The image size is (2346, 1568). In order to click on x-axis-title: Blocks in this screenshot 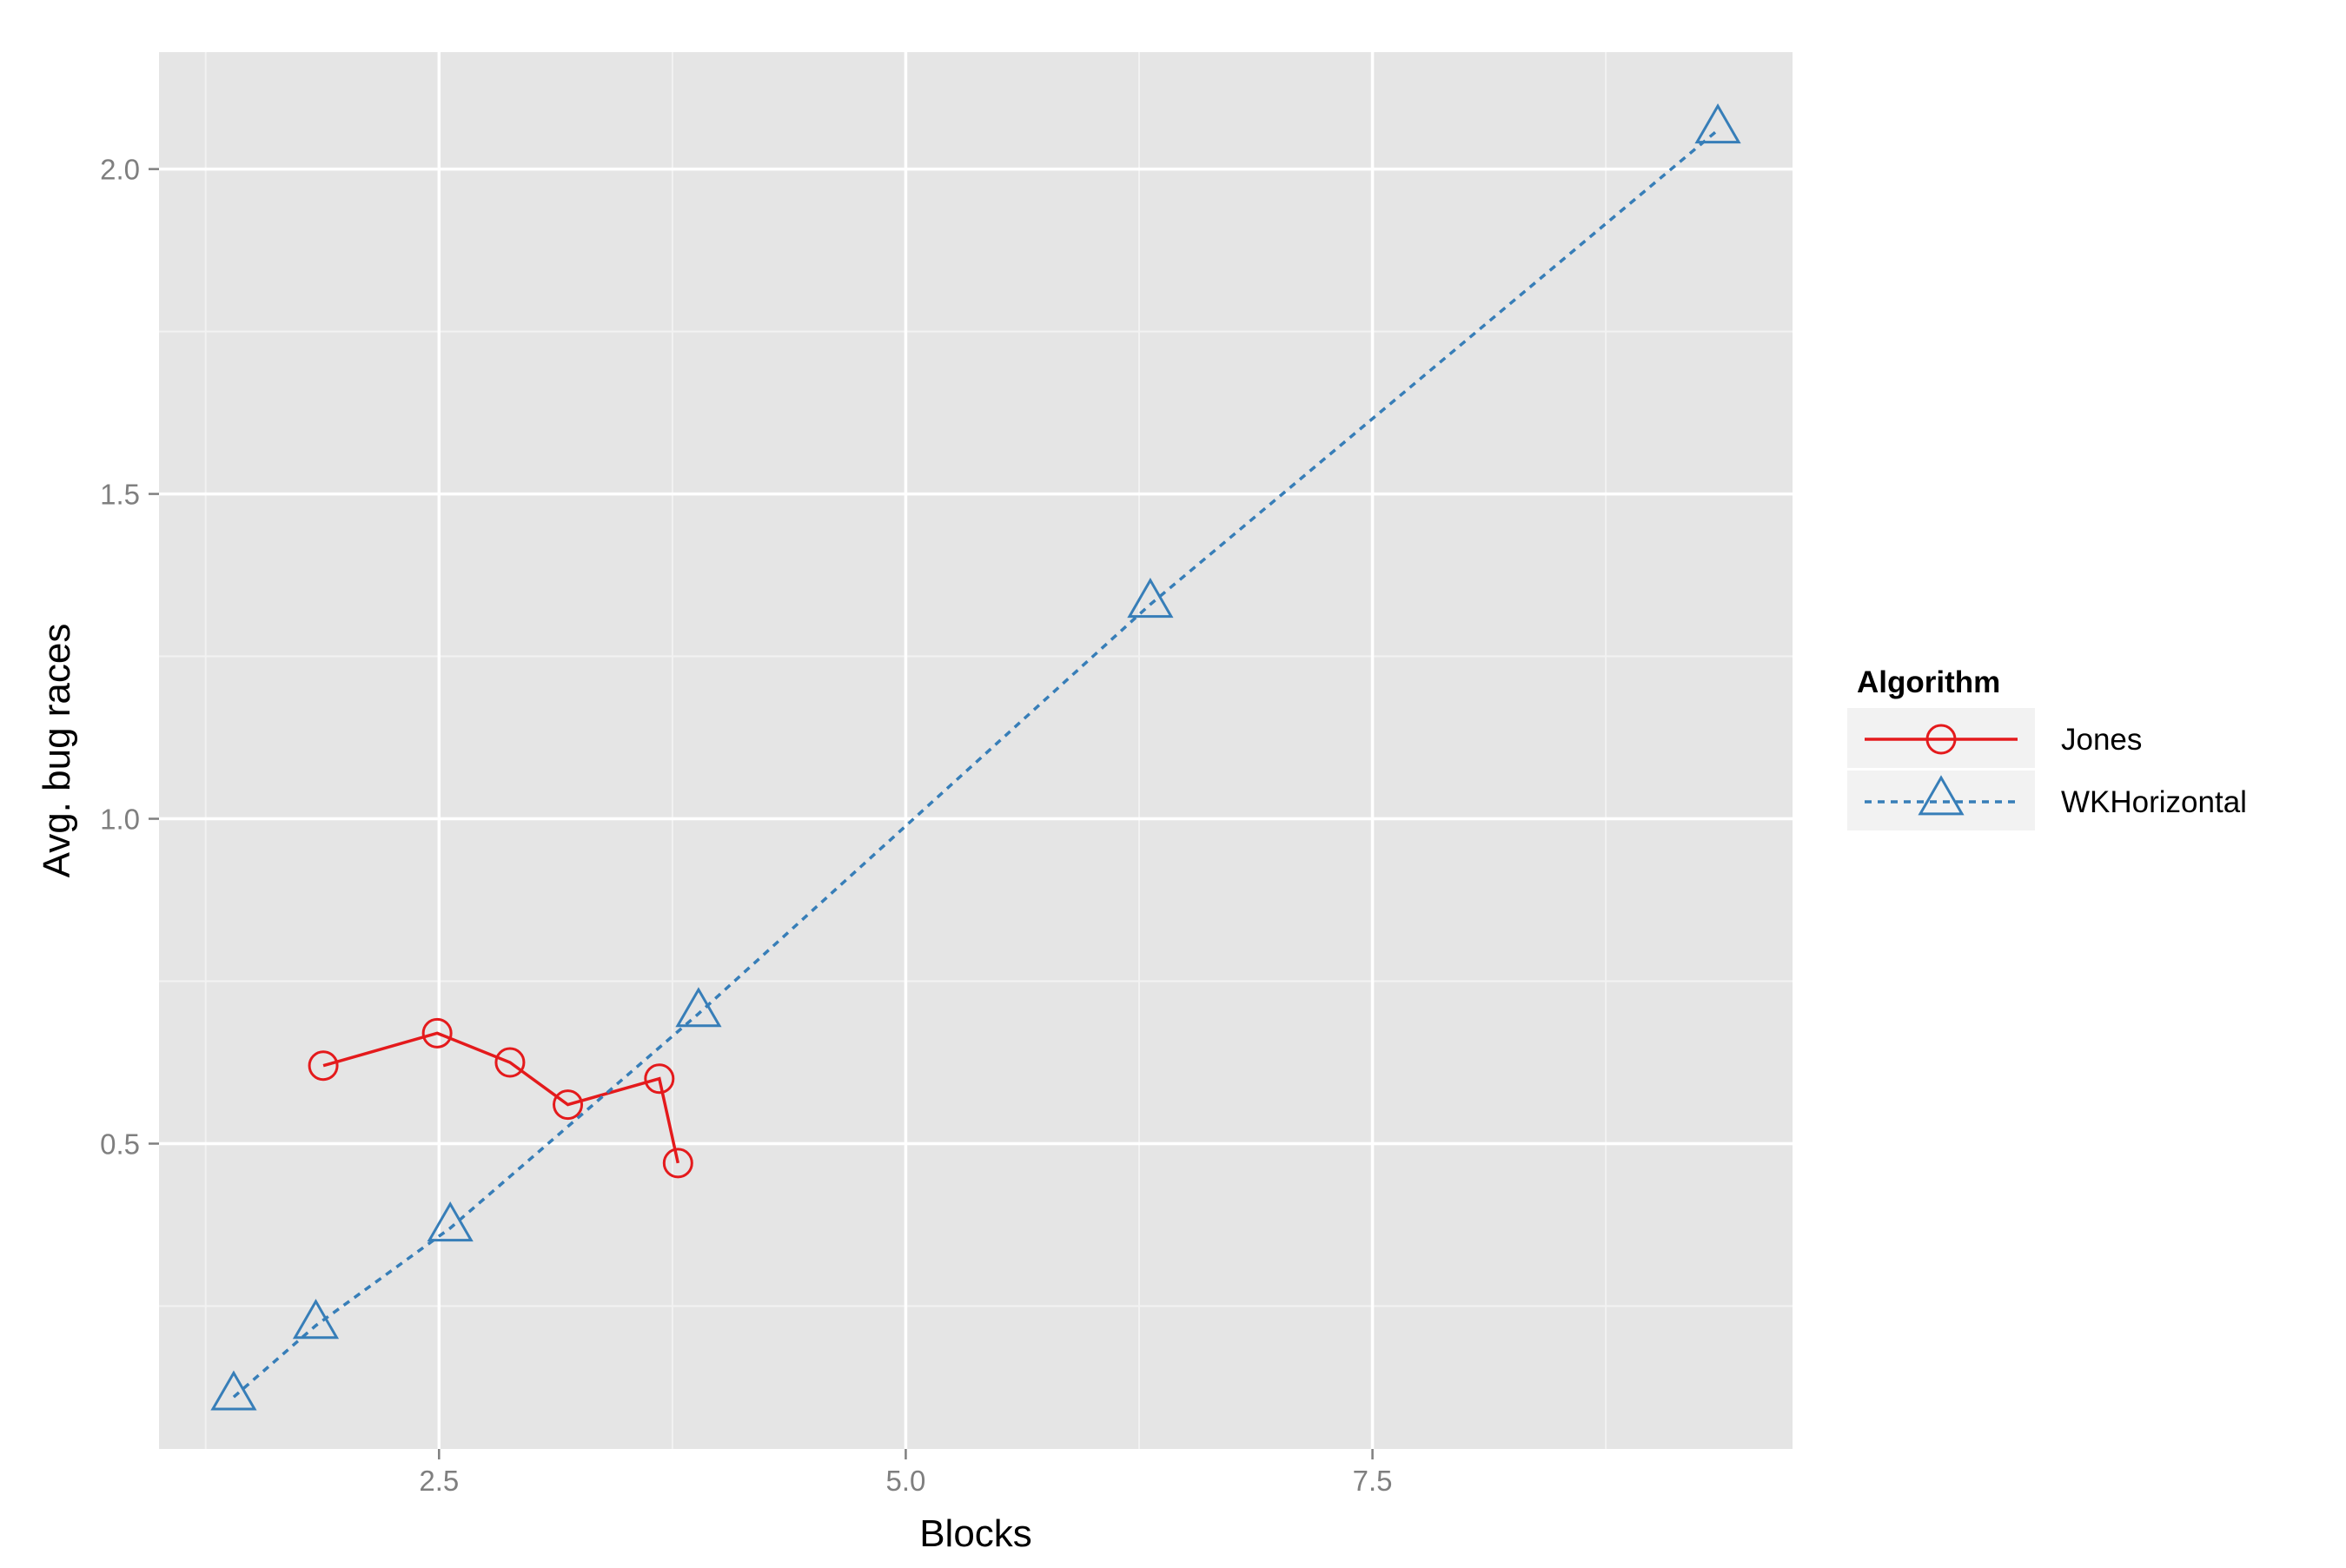, I will do `click(976, 1533)`.